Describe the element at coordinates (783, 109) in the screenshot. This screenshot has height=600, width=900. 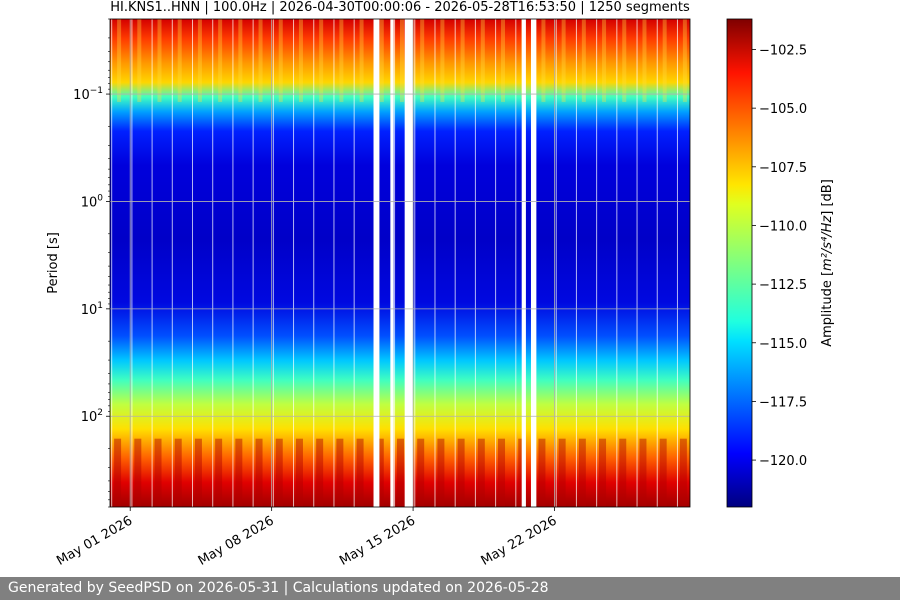
I see `colorbar-tick-label: −105.0` at that location.